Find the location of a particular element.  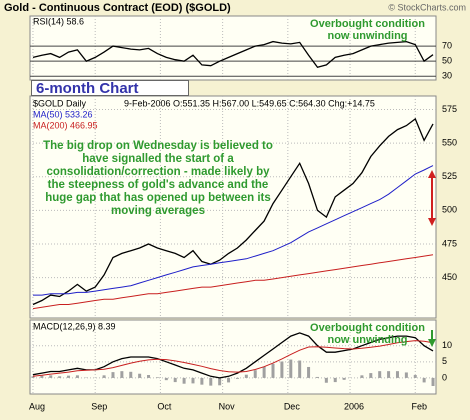

y-tick-label: 550 is located at coordinates (449, 142).